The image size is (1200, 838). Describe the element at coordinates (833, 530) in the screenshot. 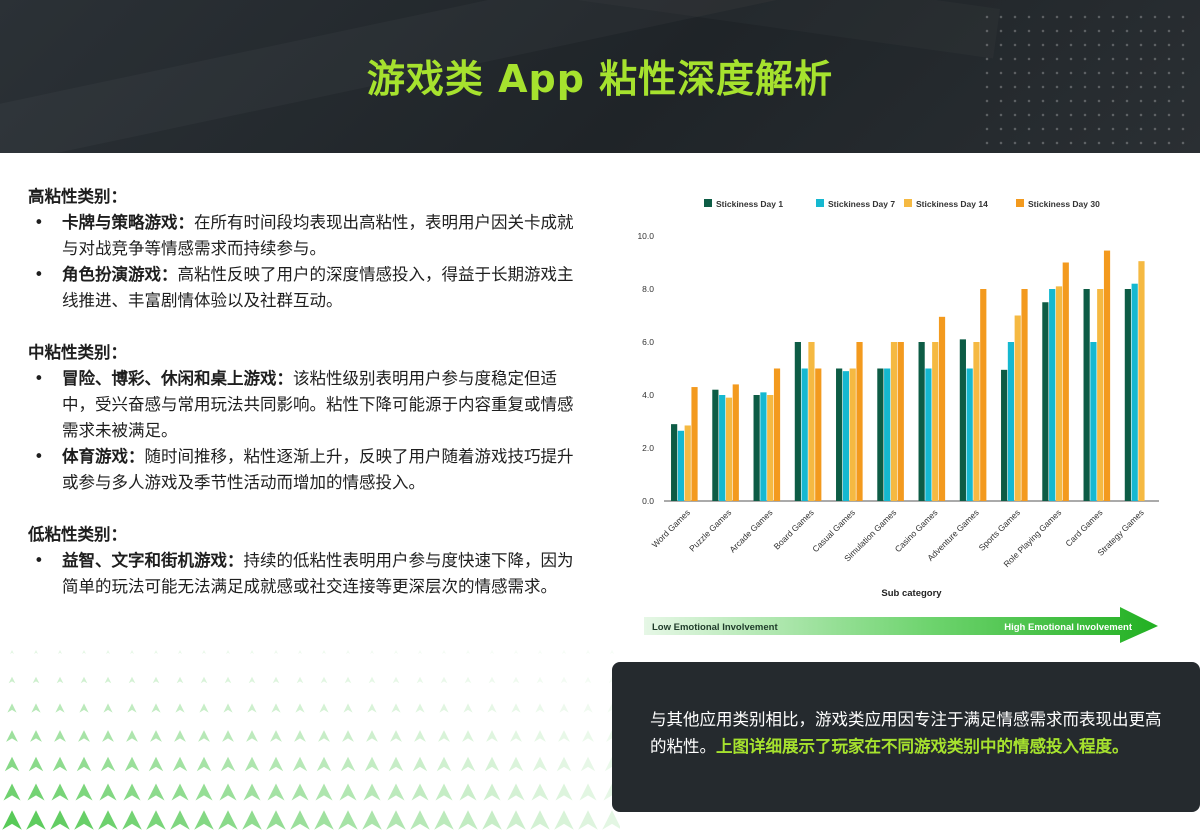

I see `x-tick-label: Casual Games` at that location.